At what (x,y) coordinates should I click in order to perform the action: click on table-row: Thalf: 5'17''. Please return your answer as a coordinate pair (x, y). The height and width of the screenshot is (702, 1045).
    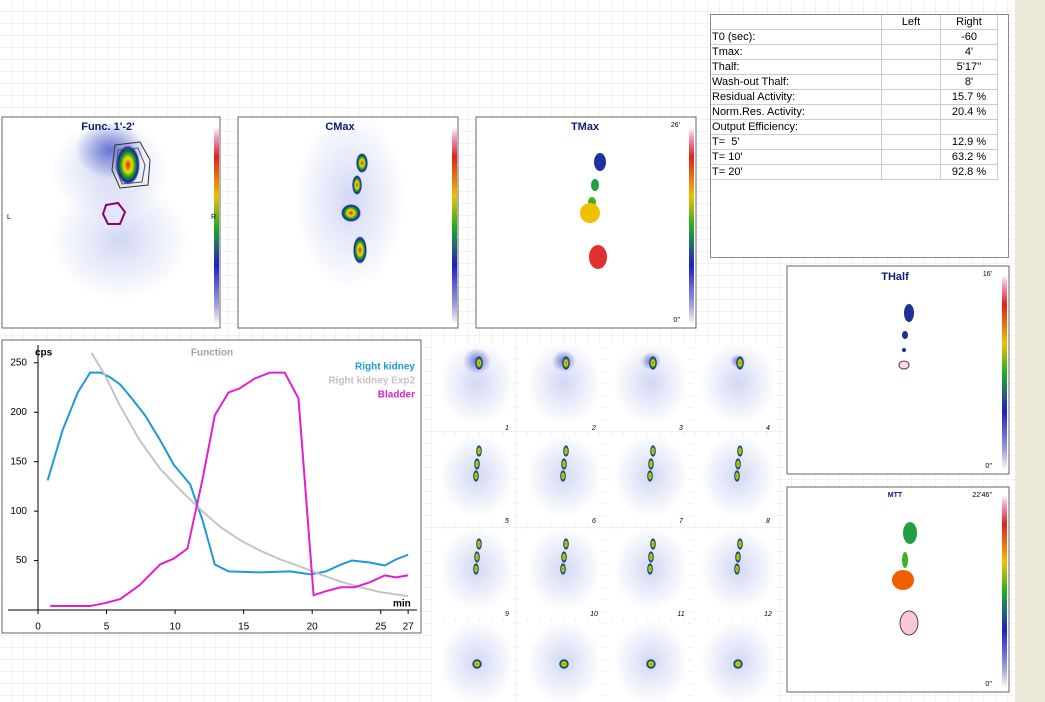
    Looking at the image, I should click on (854, 67).